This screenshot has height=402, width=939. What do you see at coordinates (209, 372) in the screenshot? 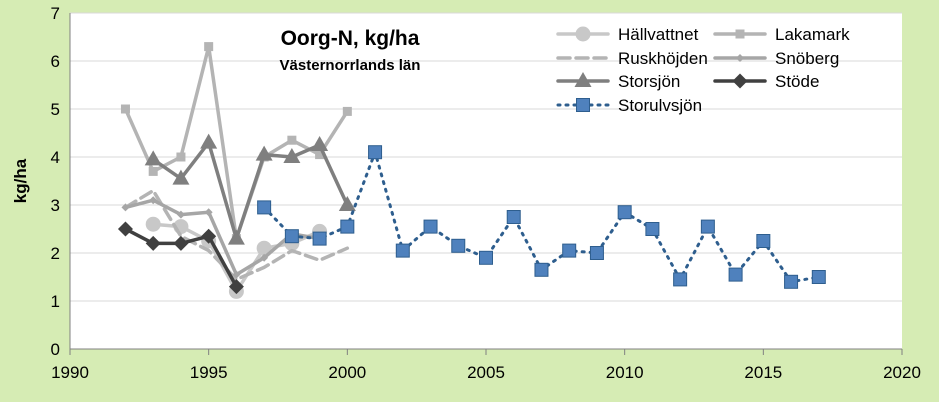
I see `x-tick-label: 1995` at bounding box center [209, 372].